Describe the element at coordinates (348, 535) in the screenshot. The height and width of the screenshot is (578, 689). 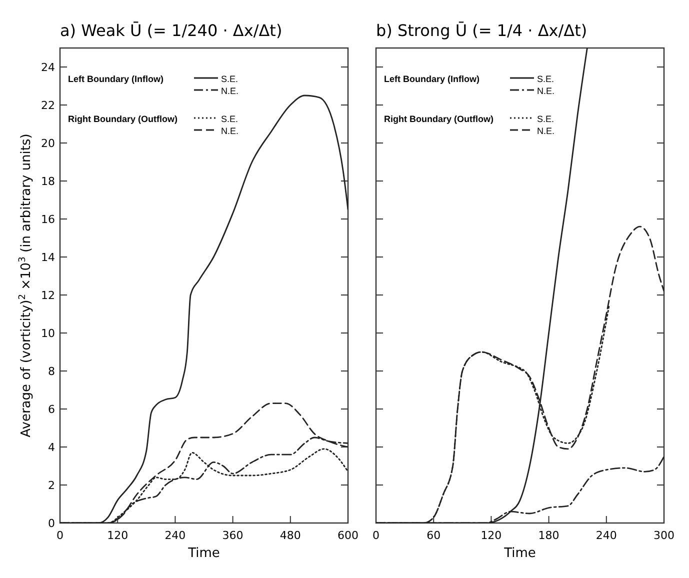
I see `x-tick-label: 600` at that location.